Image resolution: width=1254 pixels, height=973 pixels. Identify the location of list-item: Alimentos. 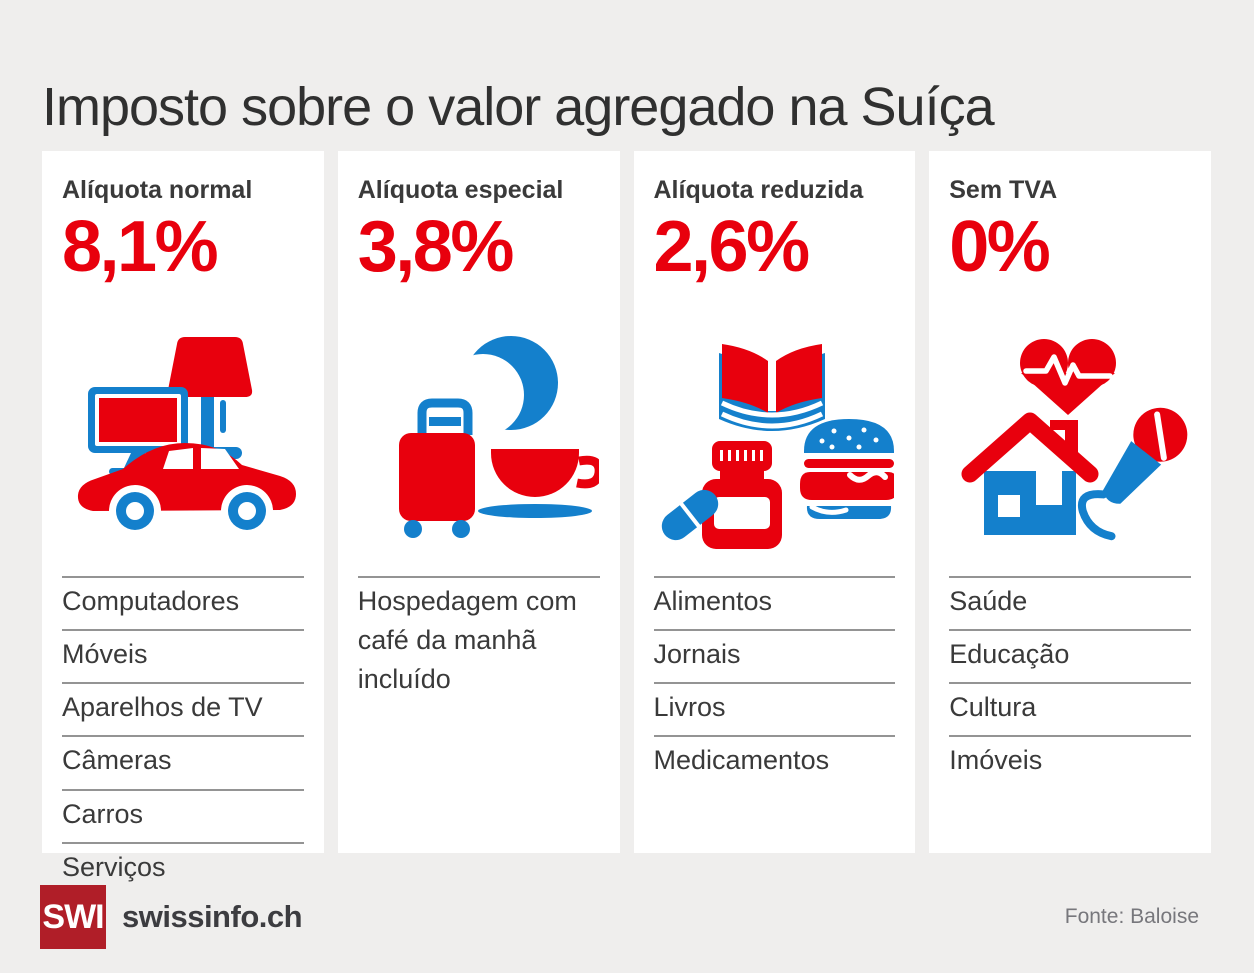
(774, 602).